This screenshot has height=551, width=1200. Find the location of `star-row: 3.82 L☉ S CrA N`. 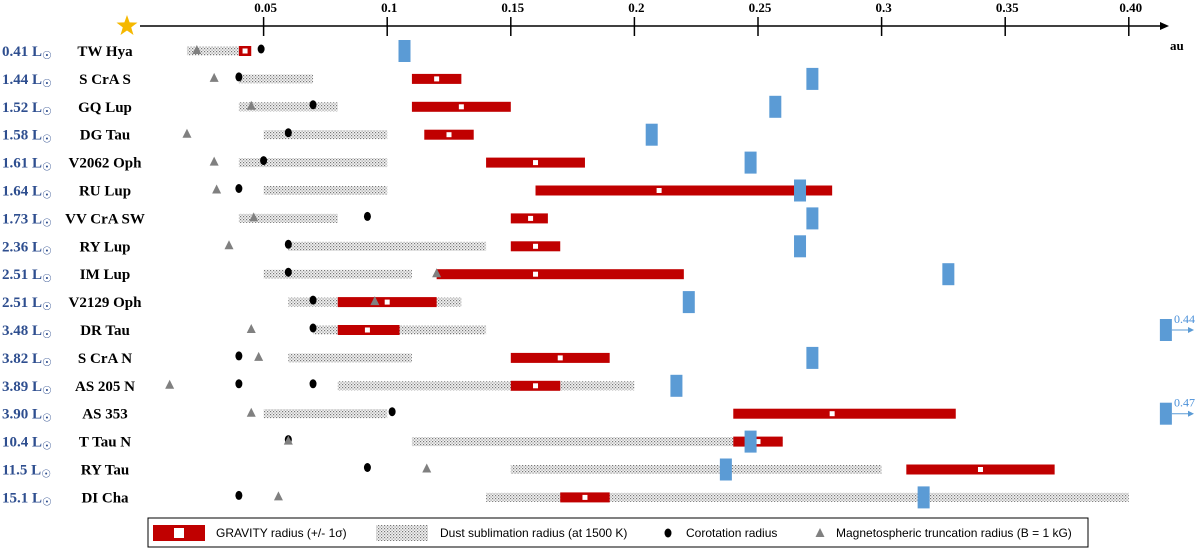

star-row: 3.82 L☉ S CrA N is located at coordinates (410, 357).